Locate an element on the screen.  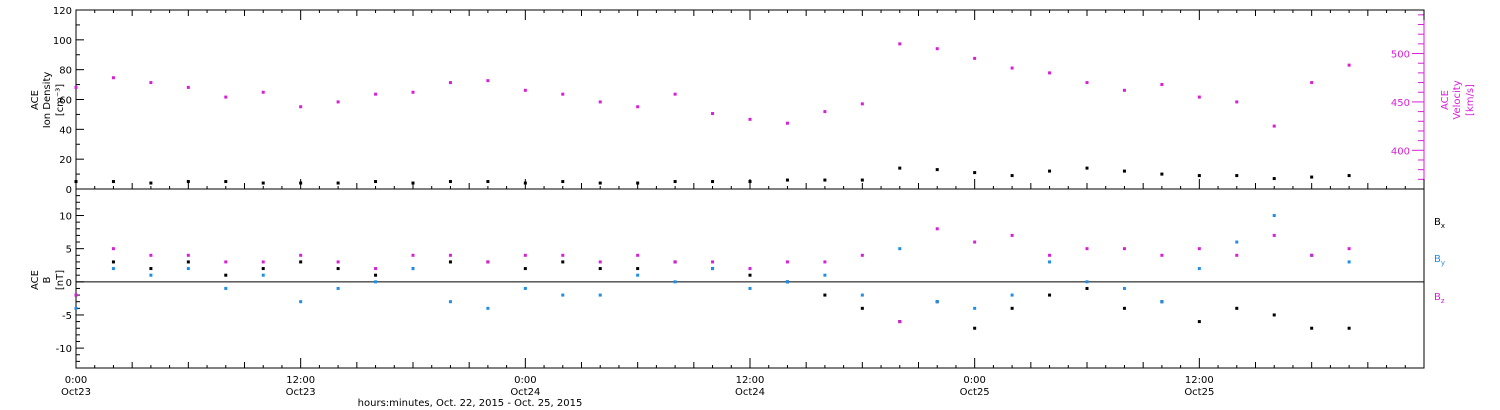
velocity-tick-label: 400 is located at coordinates (1400, 151).